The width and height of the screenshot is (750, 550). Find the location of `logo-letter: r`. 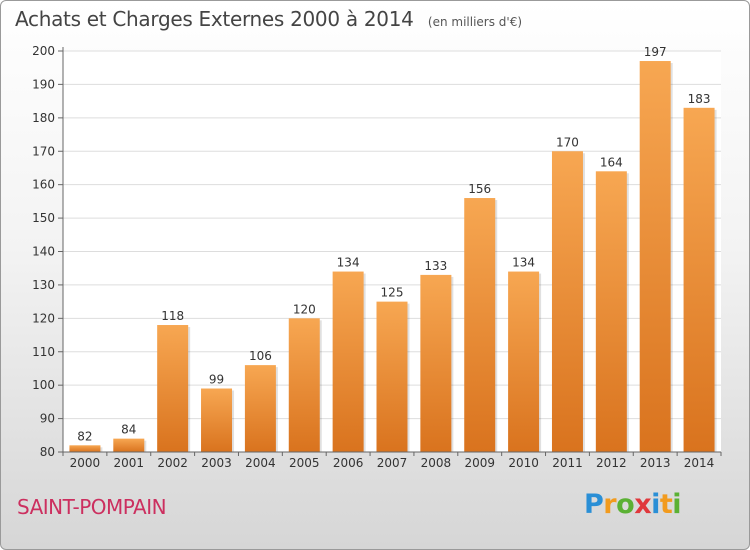

logo-letter: r is located at coordinates (610, 504).